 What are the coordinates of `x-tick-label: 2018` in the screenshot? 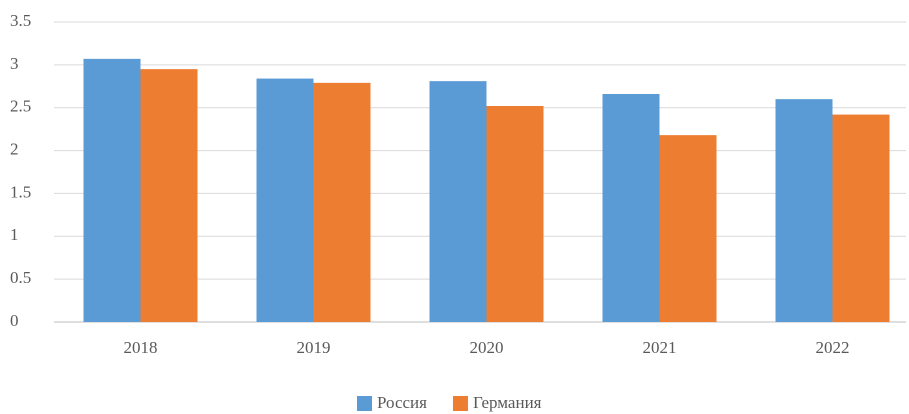 It's located at (141, 347).